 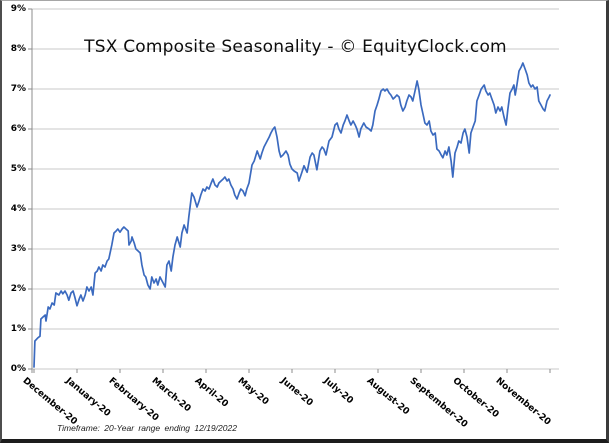 I want to click on y-axis-tick-label: 5%, so click(x=18, y=169).